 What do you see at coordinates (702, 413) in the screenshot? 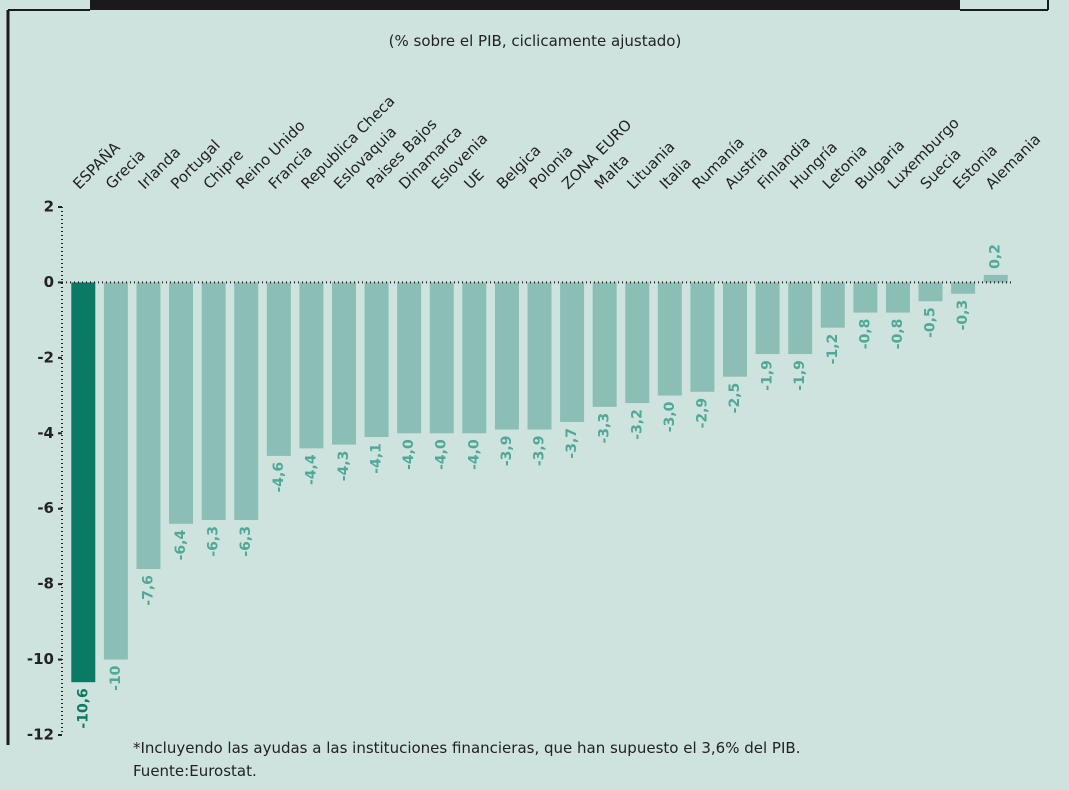
I see `data-label: -2,9` at bounding box center [702, 413].